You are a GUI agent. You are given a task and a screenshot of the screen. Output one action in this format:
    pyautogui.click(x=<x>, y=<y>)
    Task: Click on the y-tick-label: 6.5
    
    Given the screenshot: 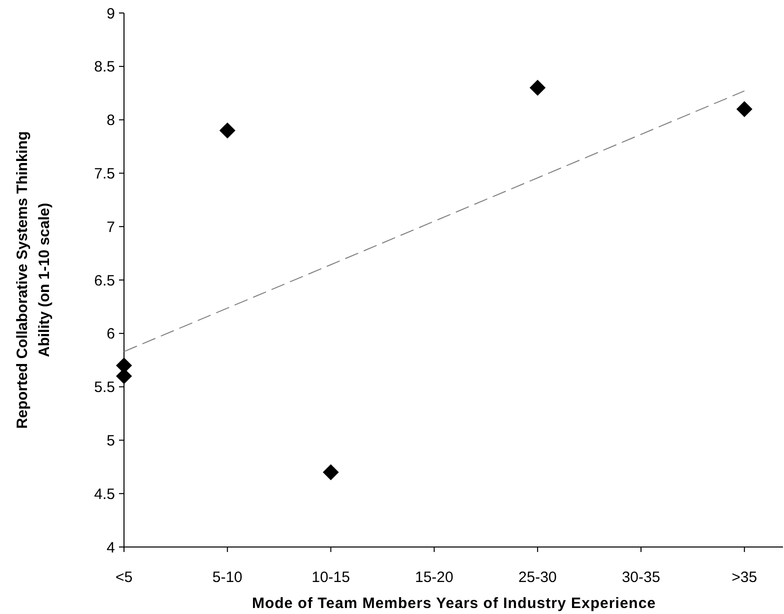 What is the action you would take?
    pyautogui.click(x=104, y=281)
    